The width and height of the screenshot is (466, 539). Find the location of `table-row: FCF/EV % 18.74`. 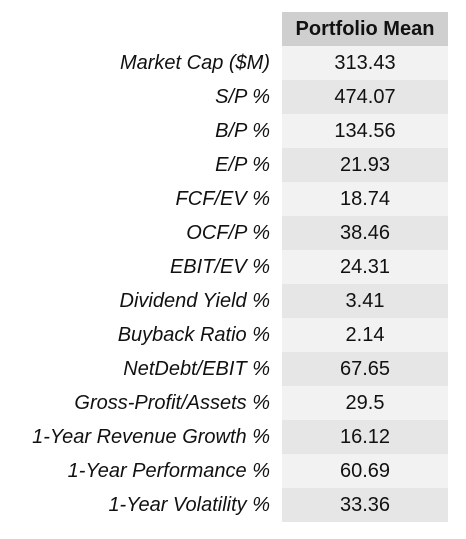

table-row: FCF/EV % 18.74 is located at coordinates (224, 199).